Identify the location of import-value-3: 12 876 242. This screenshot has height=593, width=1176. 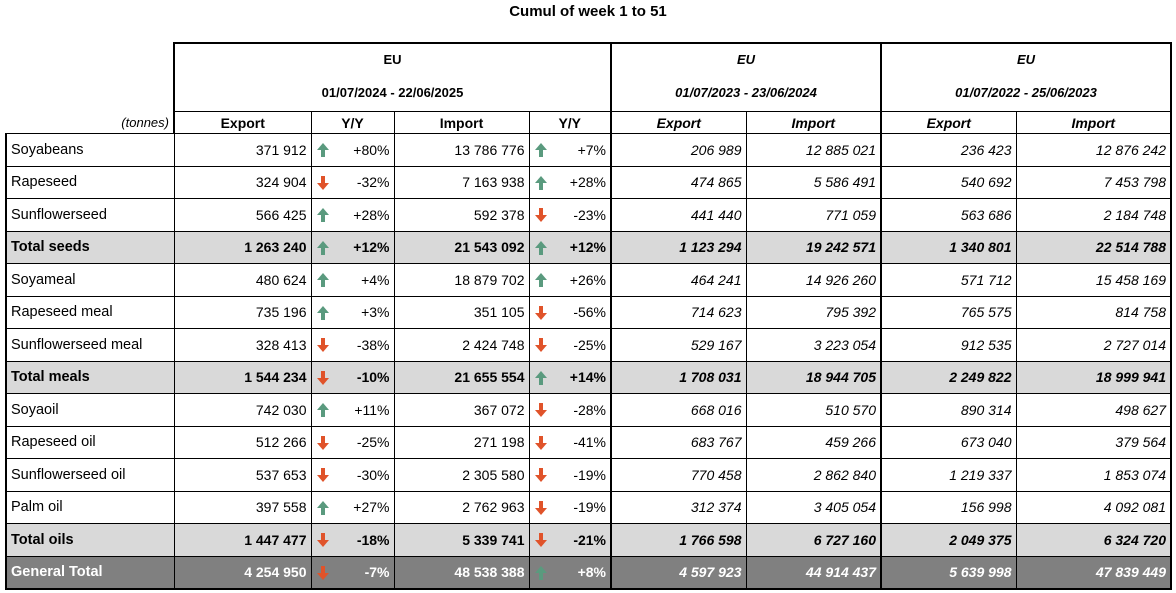
(1094, 150).